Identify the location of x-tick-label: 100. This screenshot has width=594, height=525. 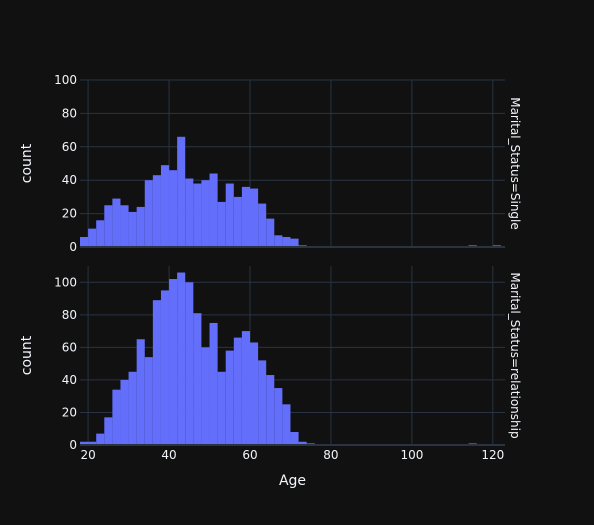
(411, 455).